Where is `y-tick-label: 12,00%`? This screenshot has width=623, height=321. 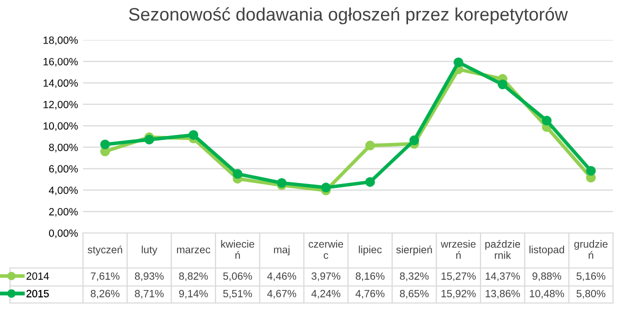 y-tick-label: 12,00% is located at coordinates (61, 105).